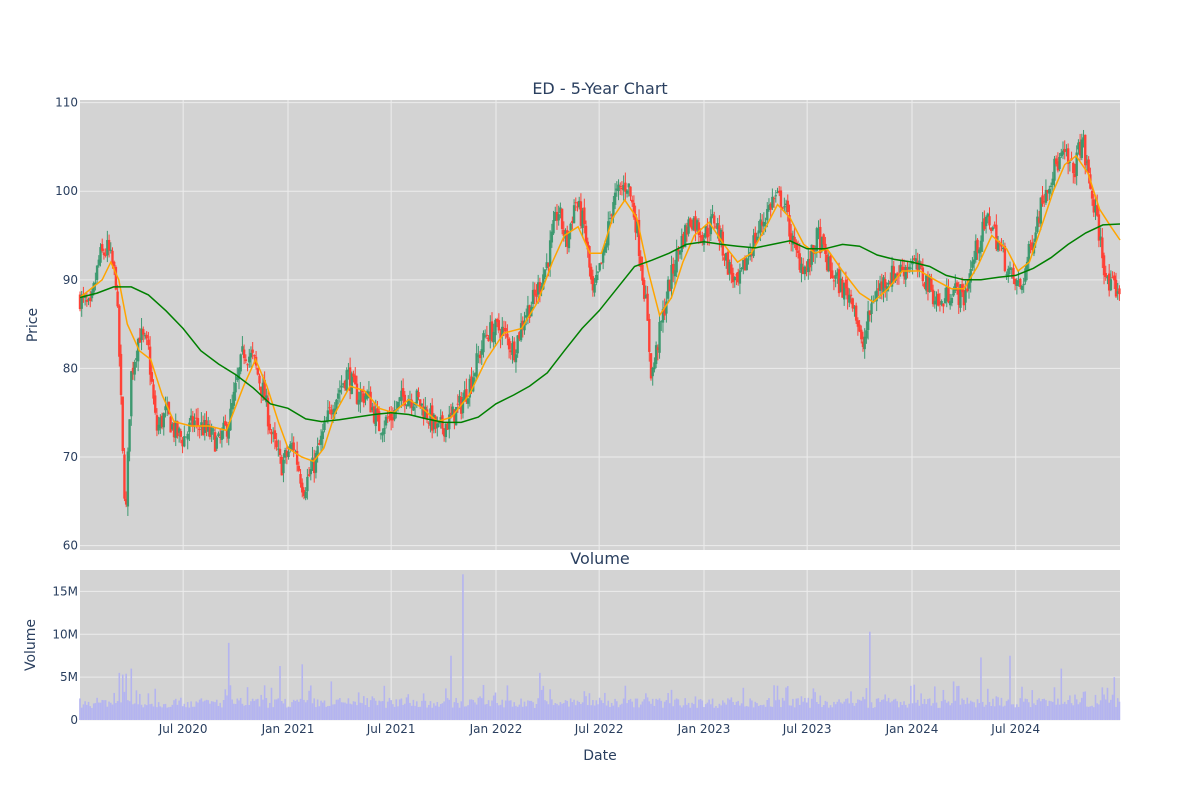  I want to click on price-y-tick-label: 60, so click(70, 546).